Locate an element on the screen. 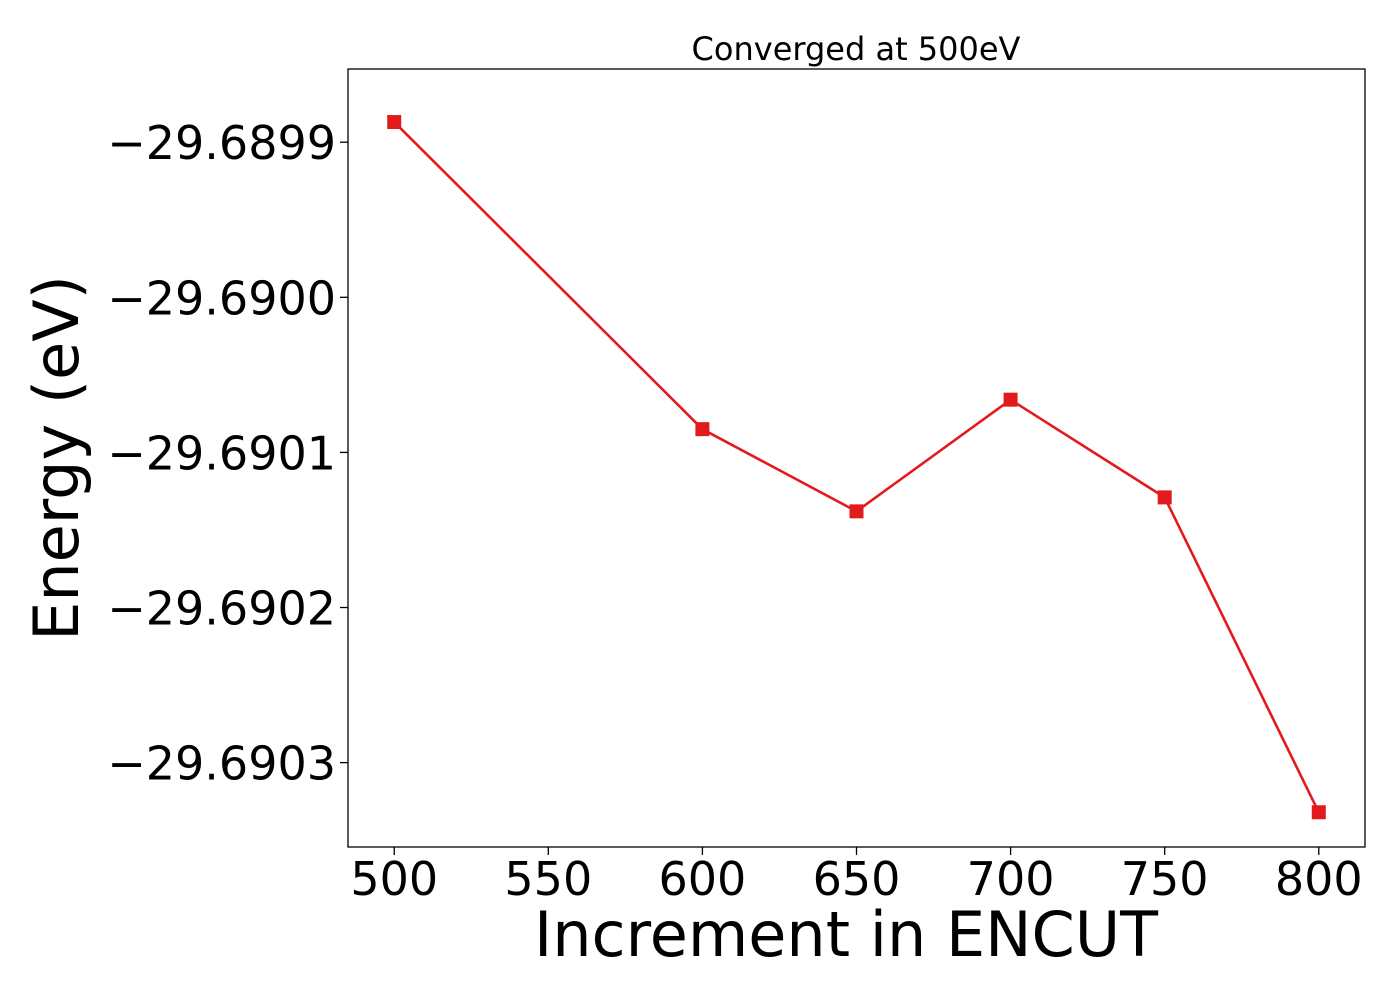 This screenshot has height=1005, width=1400. chart-title: Converged at 500eV is located at coordinates (856, 49).